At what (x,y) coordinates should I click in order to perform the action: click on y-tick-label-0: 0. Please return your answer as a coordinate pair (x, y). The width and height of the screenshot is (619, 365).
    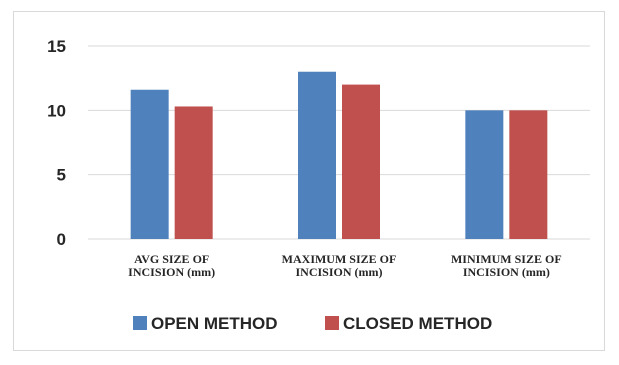
    Looking at the image, I should click on (61, 239).